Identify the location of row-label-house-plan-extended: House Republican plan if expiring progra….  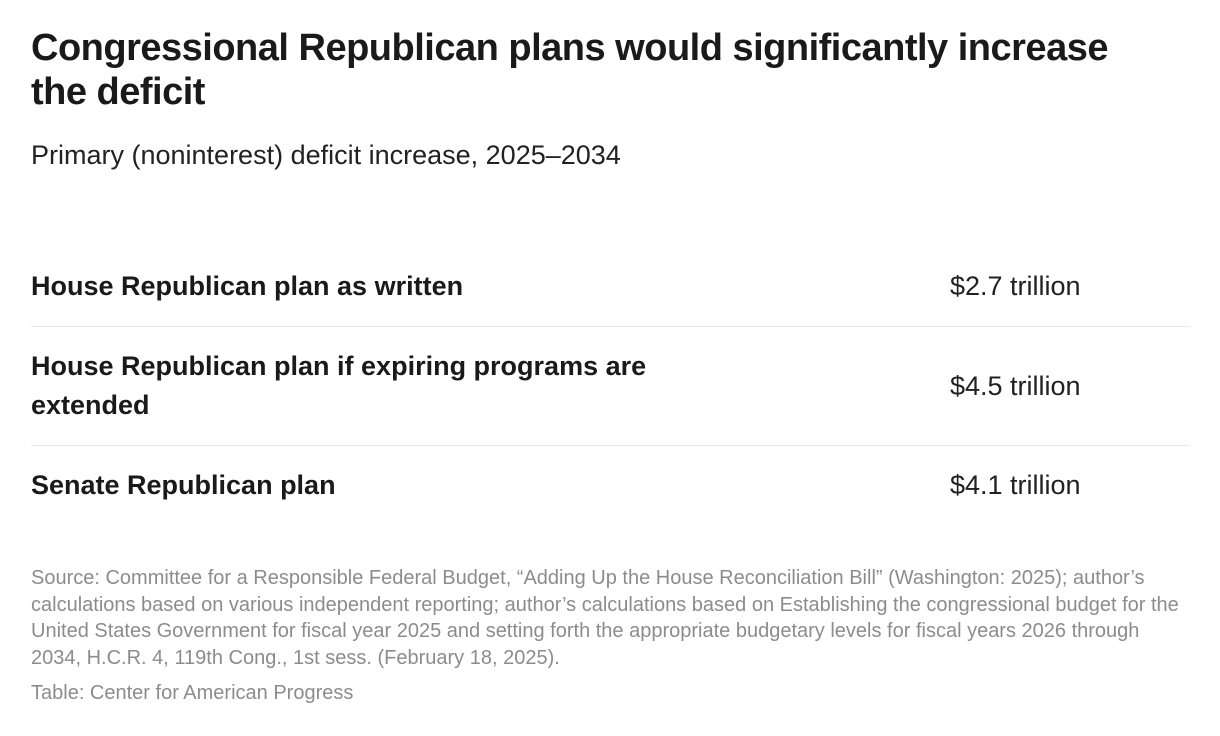
(339, 385).